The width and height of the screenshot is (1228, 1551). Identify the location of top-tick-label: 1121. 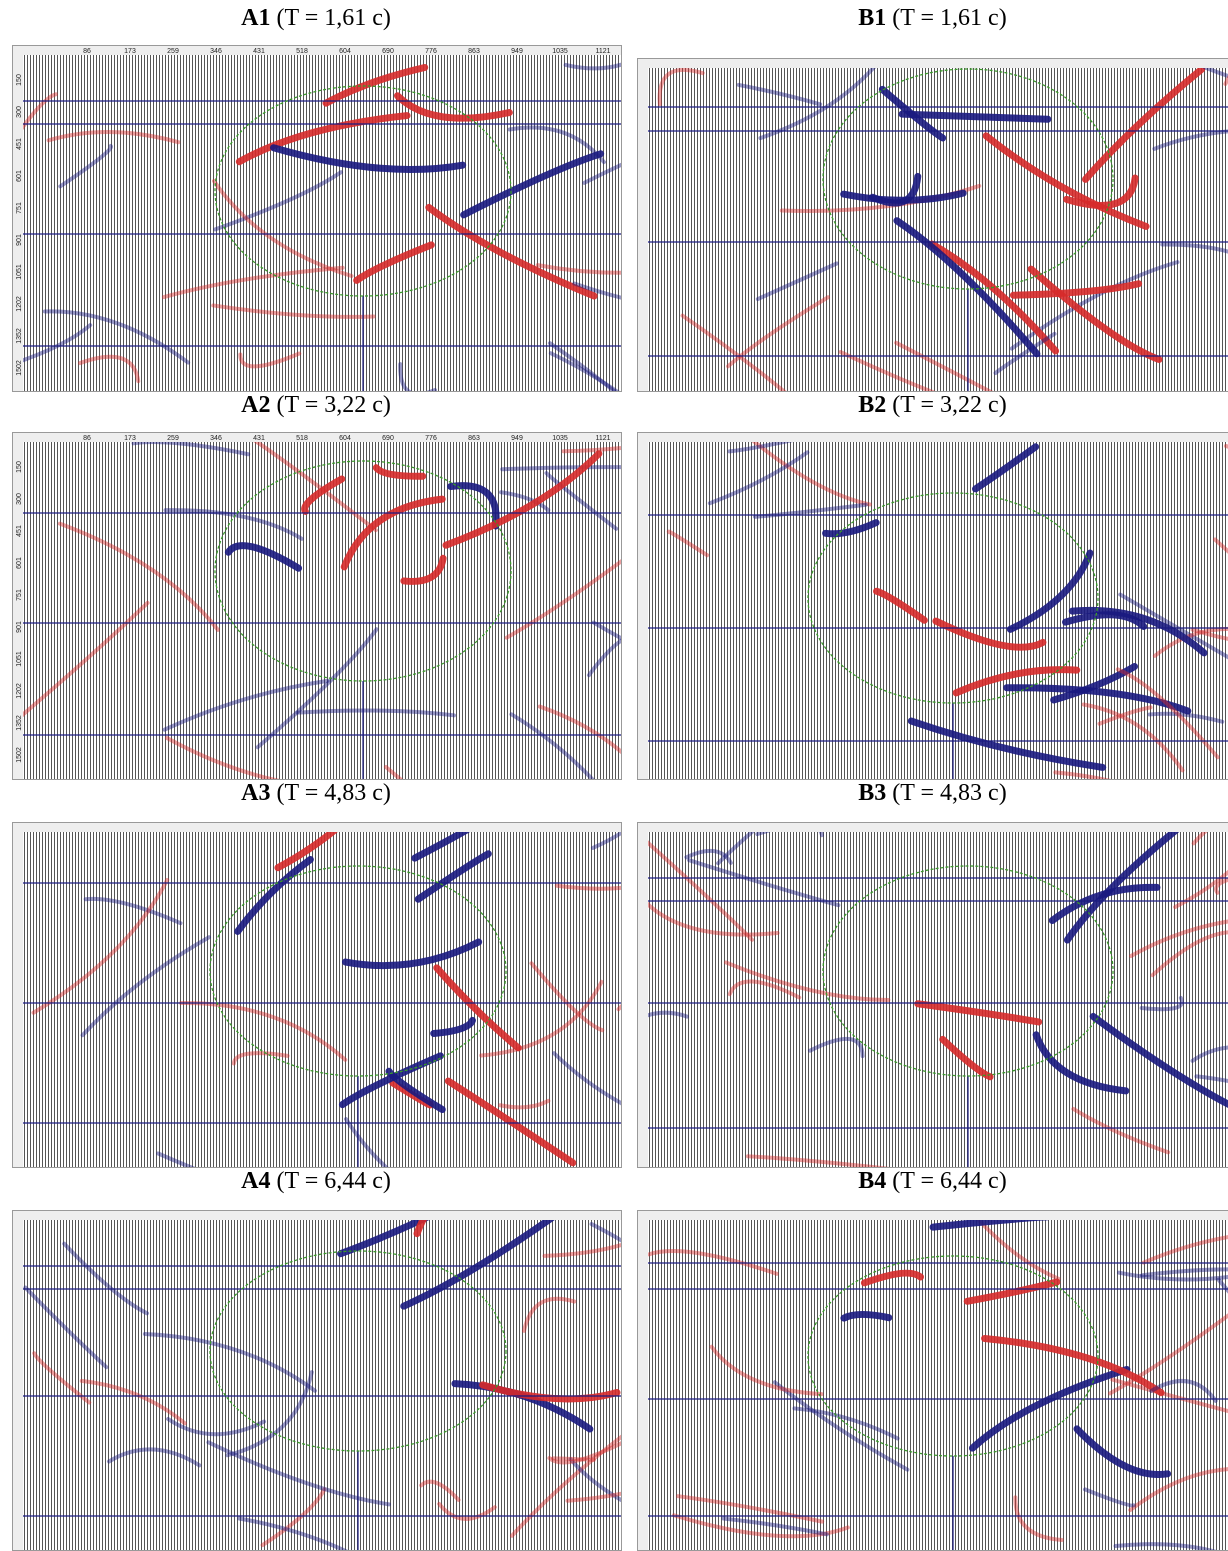
(602, 438).